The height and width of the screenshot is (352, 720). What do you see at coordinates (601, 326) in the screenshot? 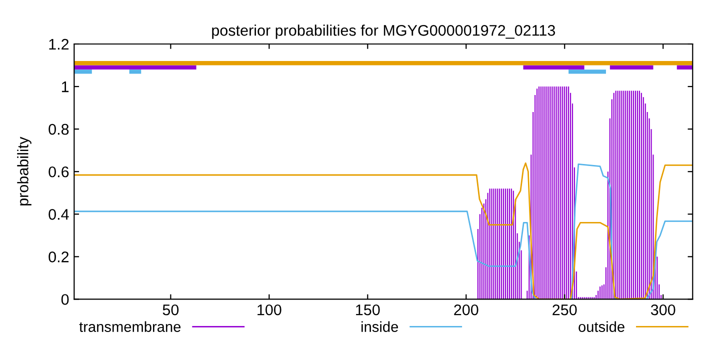
I see `legend-label: outside` at bounding box center [601, 326].